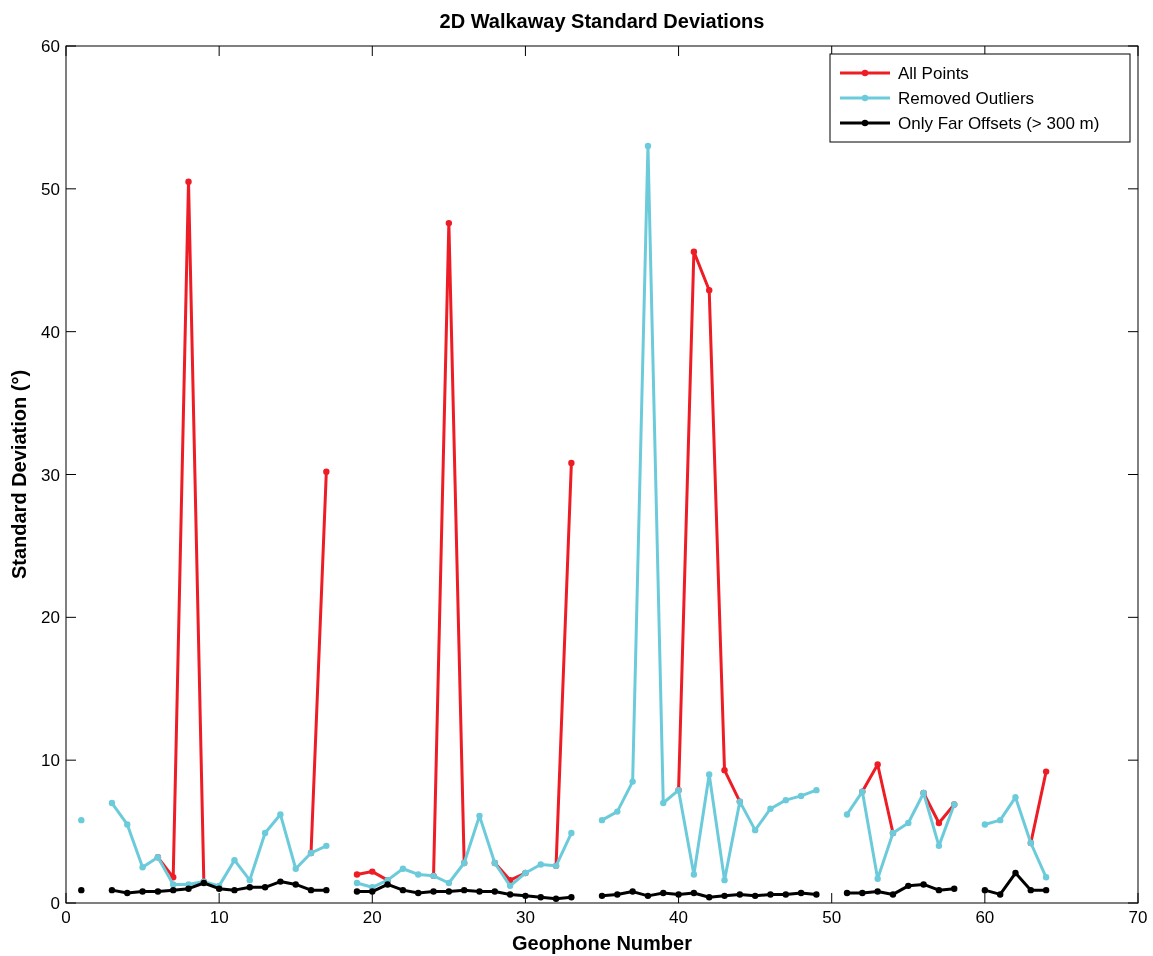 The height and width of the screenshot is (956, 1153). What do you see at coordinates (966, 98) in the screenshot?
I see `legend-label: Removed Outliers` at bounding box center [966, 98].